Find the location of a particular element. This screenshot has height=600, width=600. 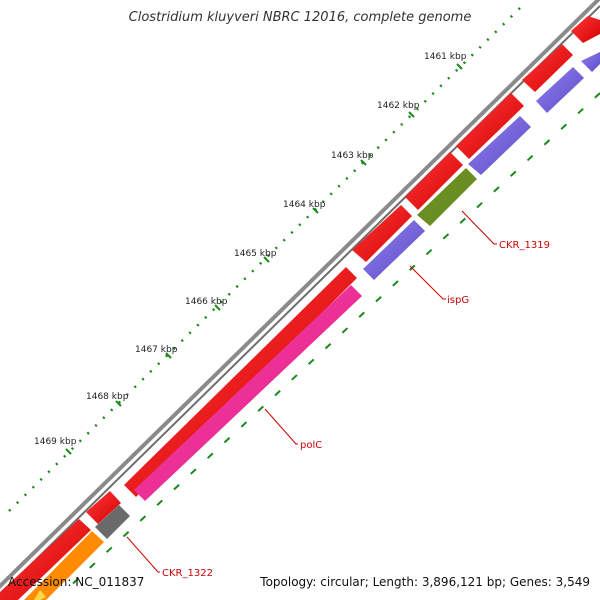

footer-accession: Accession: NC_011837 is located at coordinates (76, 582).